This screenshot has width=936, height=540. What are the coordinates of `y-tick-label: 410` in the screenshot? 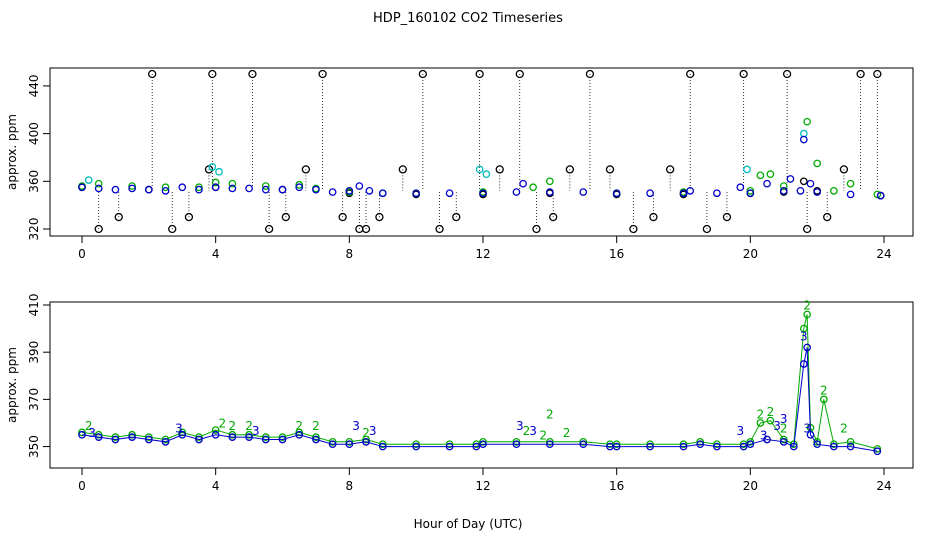 It's located at (34, 305).